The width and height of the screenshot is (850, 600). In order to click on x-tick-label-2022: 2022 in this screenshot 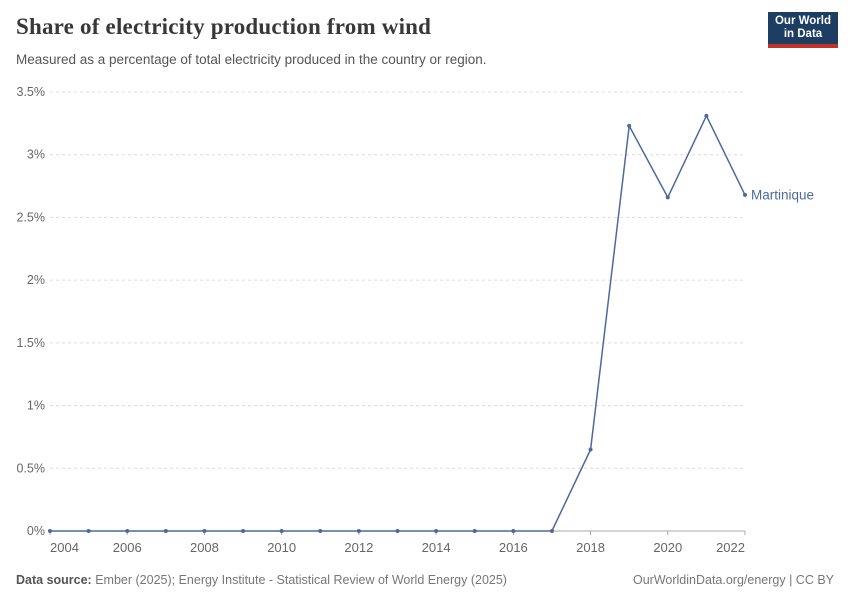, I will do `click(730, 547)`.